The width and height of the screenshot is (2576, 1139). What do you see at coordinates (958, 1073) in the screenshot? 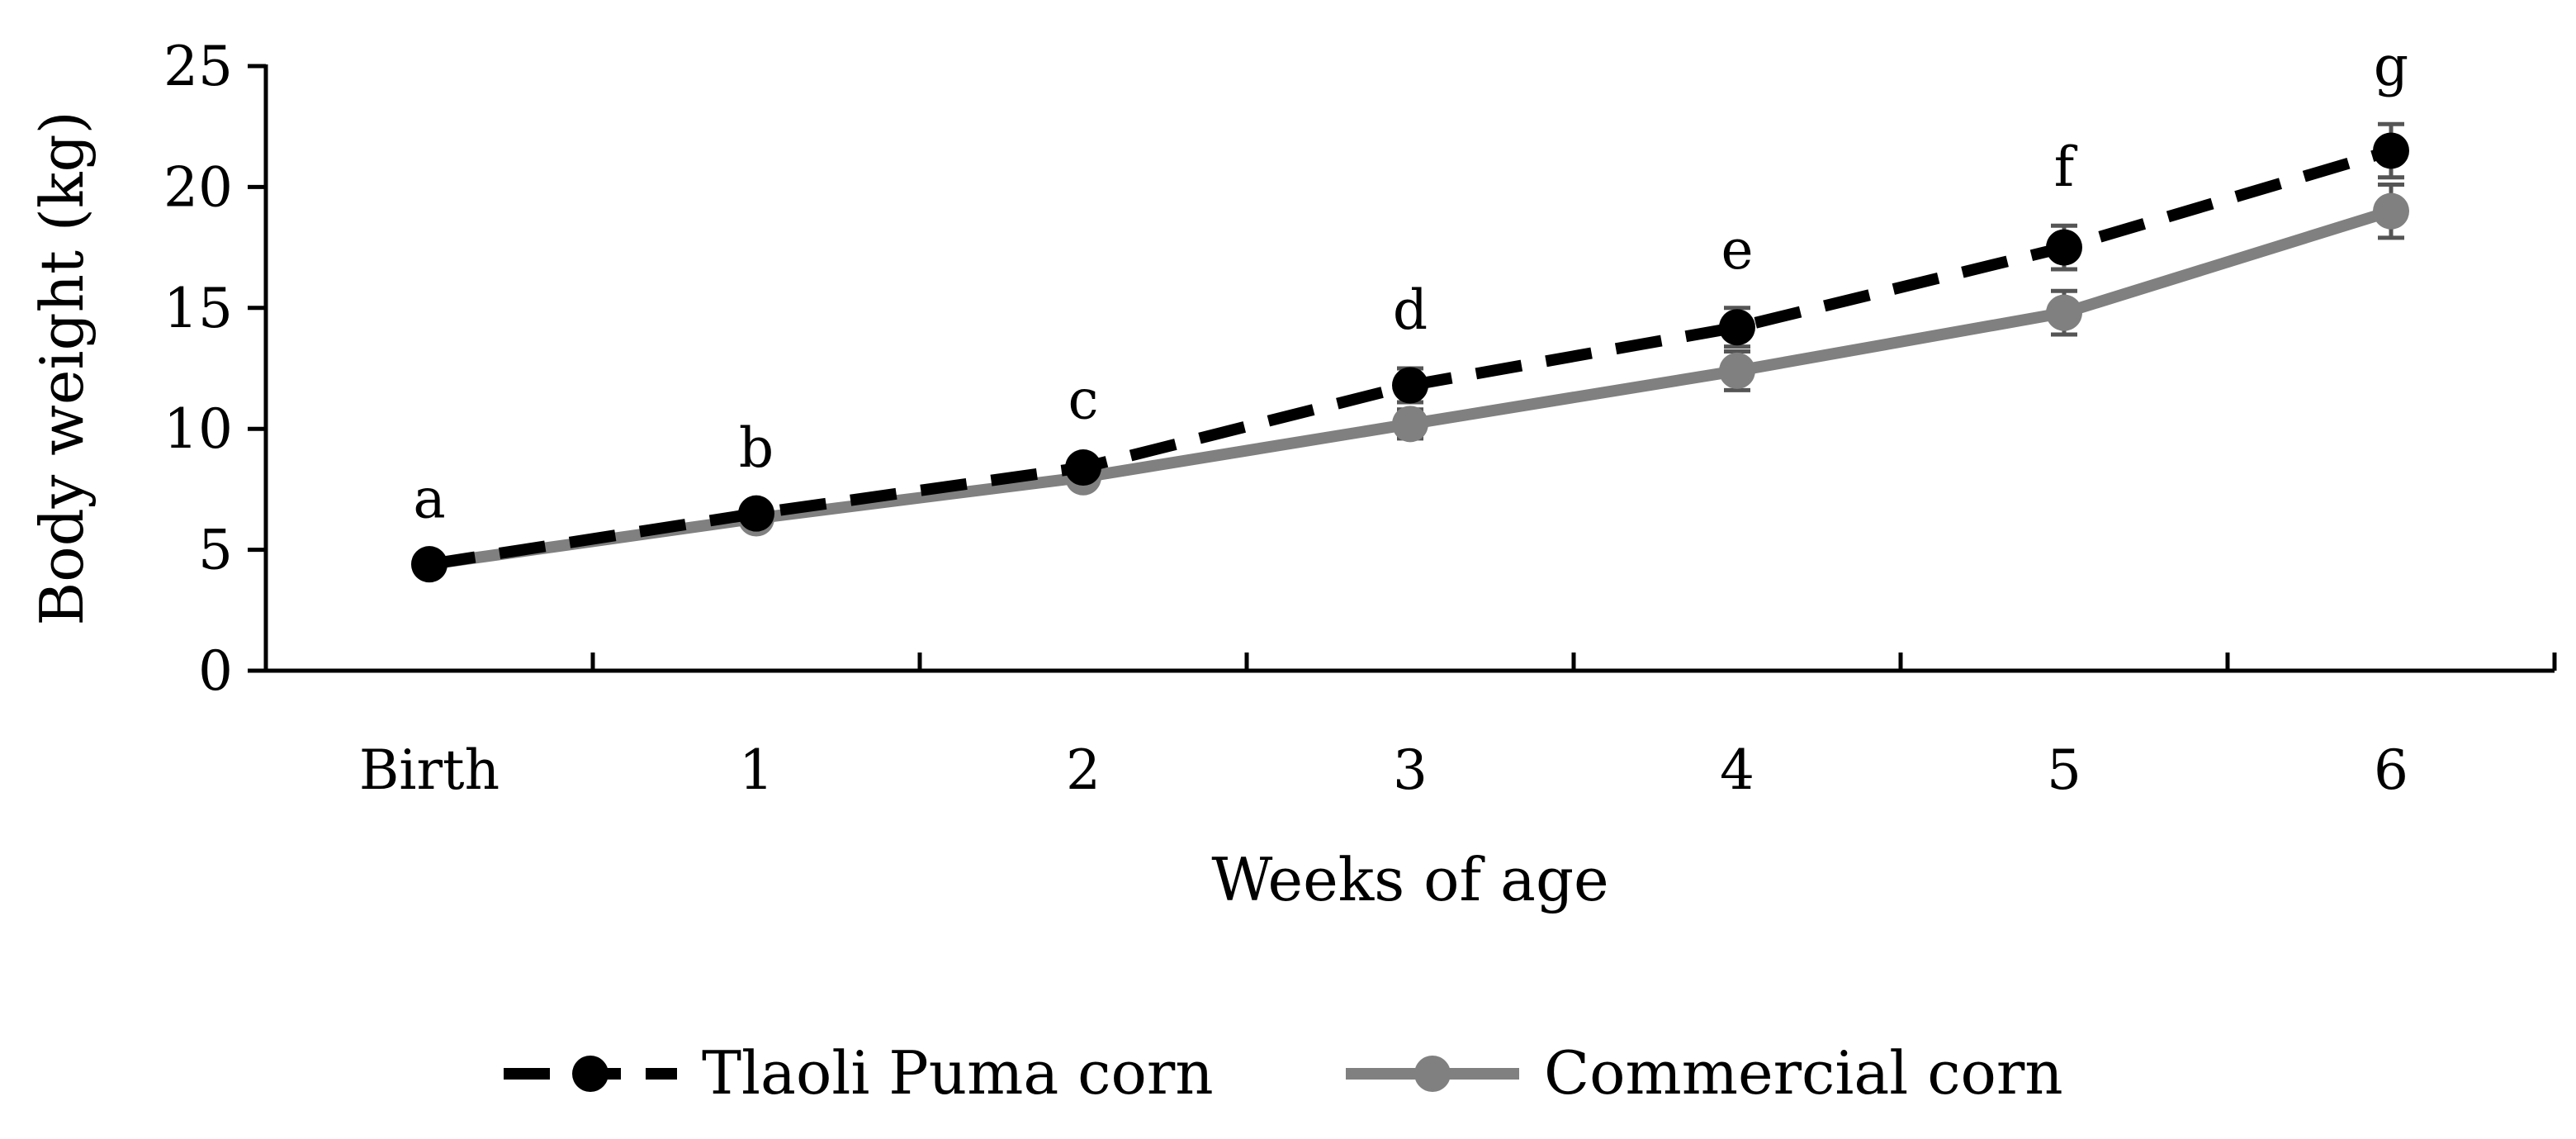
I see `legend-label: Tlaoli Puma corn` at bounding box center [958, 1073].